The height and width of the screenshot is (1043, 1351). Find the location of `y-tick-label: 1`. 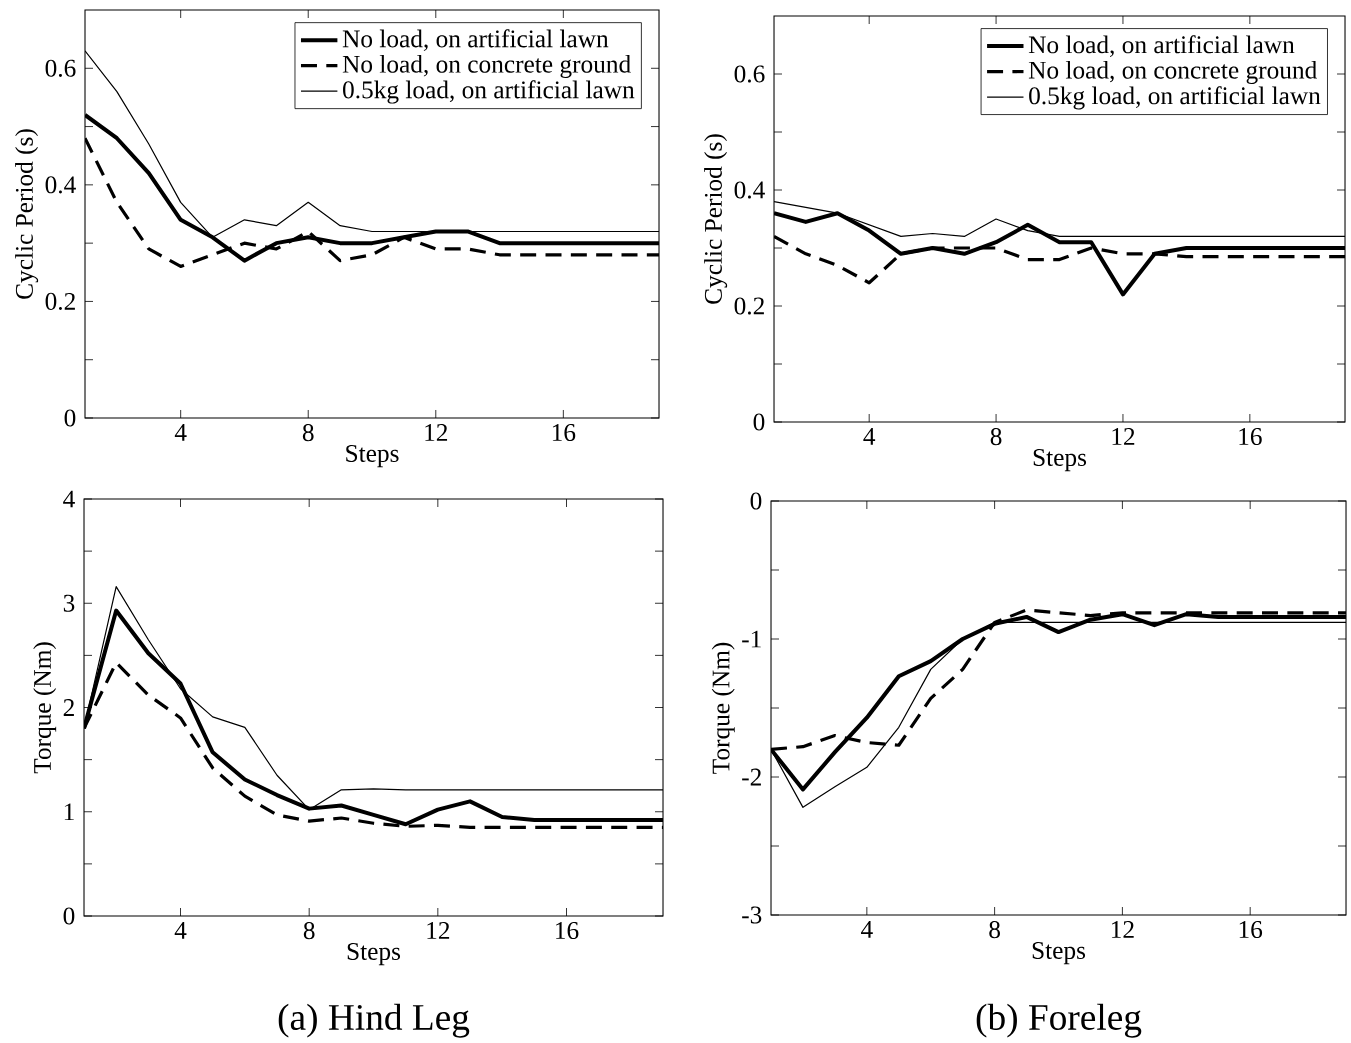

y-tick-label: 1 is located at coordinates (69, 812).